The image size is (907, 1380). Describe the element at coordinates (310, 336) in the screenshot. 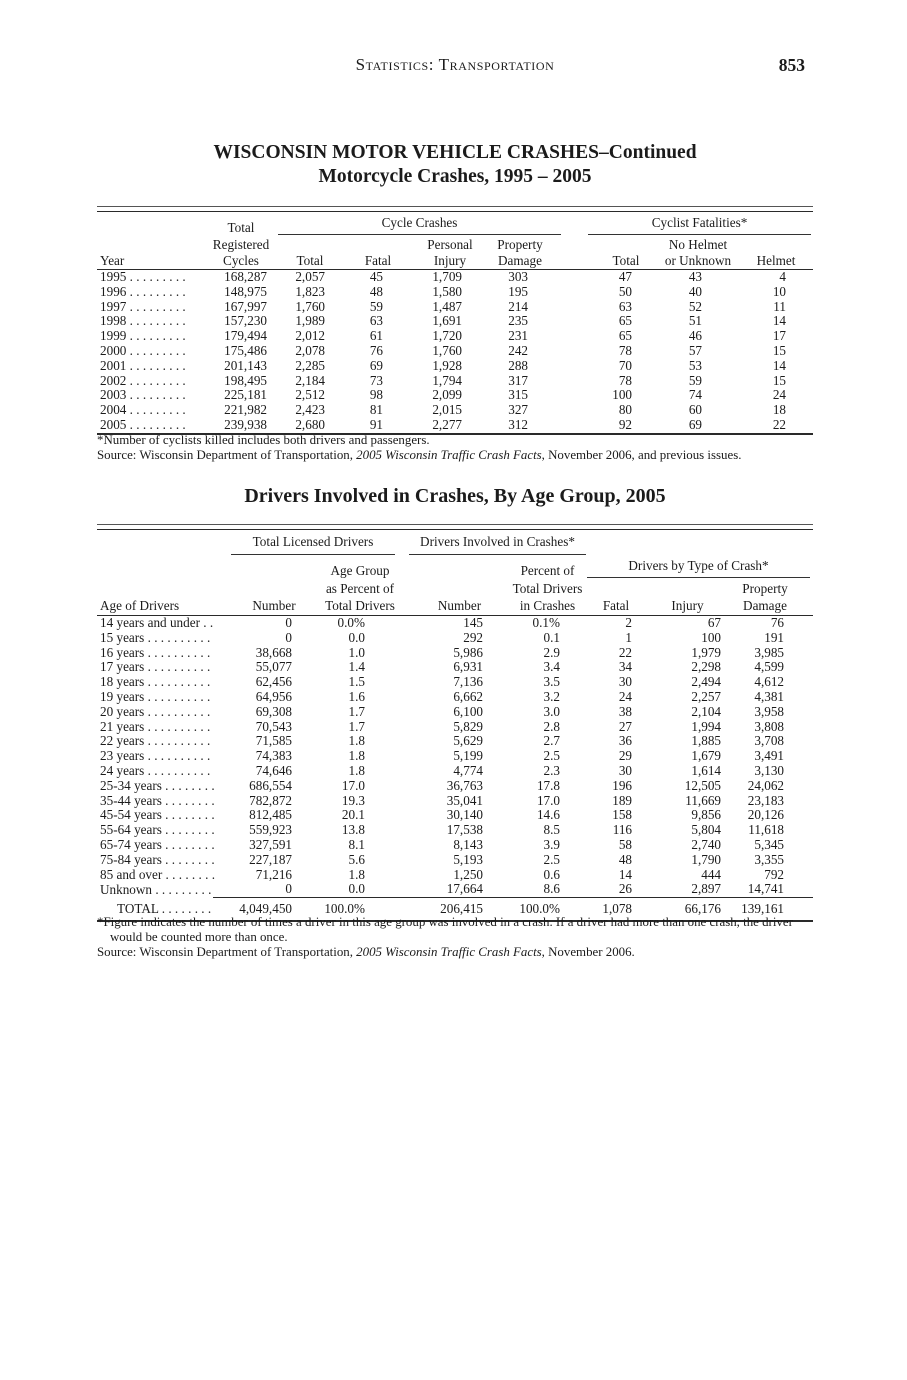

I see `table-cell: 2,012` at that location.